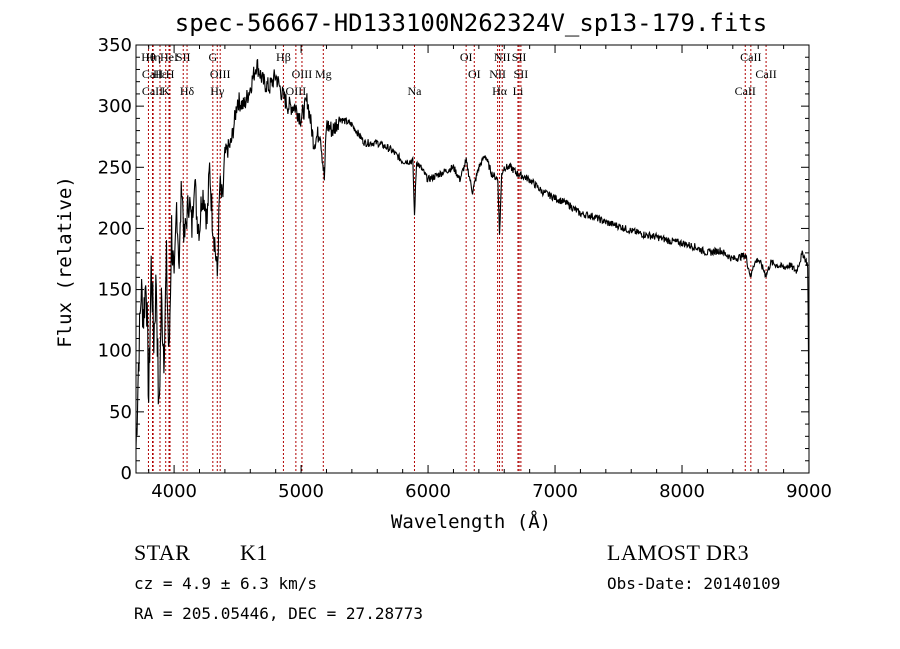 This screenshot has width=900, height=649. I want to click on spectral-line-label: H, so click(170, 74).